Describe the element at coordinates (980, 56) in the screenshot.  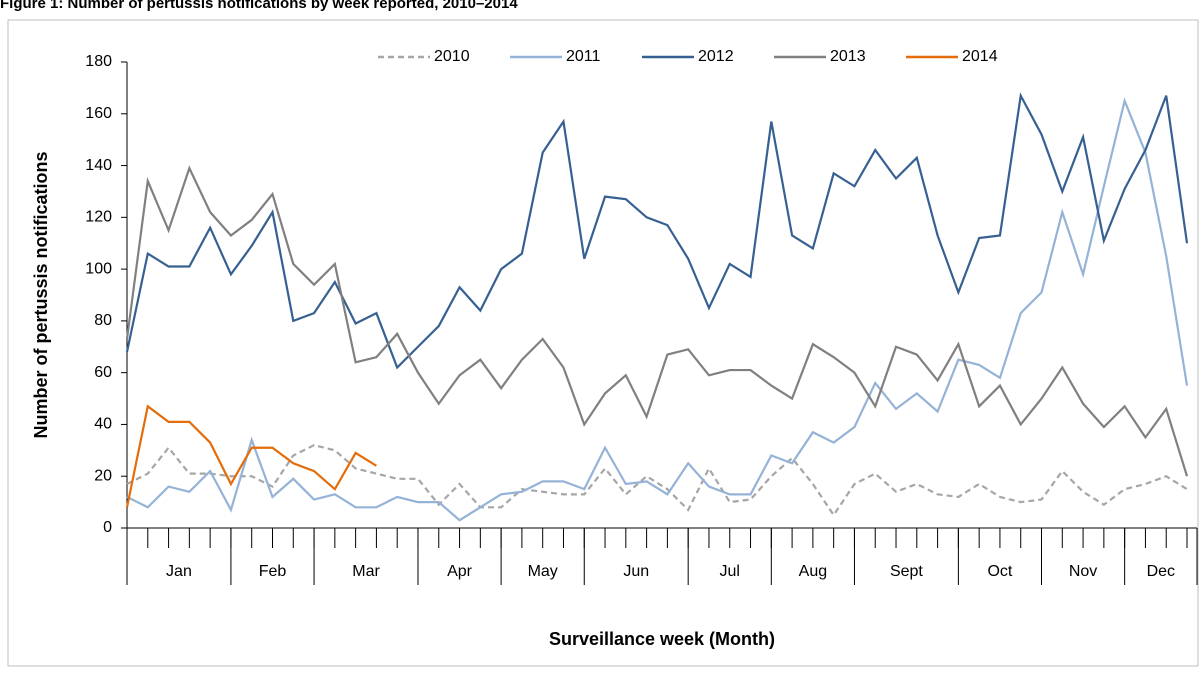
I see `legend-label: 2014` at that location.